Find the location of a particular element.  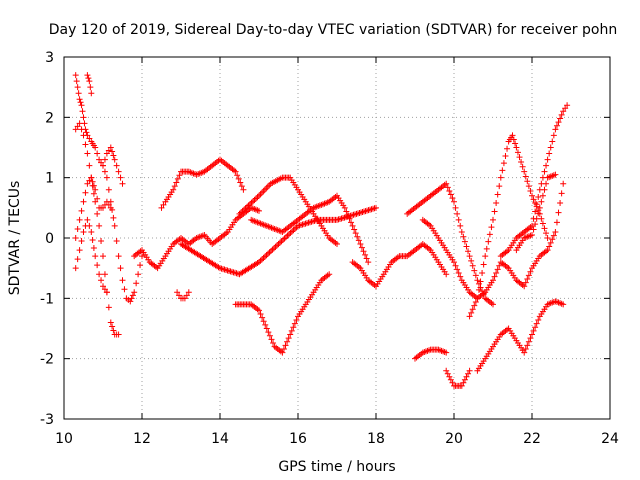

series-track-l is located at coordinates (288, 211).